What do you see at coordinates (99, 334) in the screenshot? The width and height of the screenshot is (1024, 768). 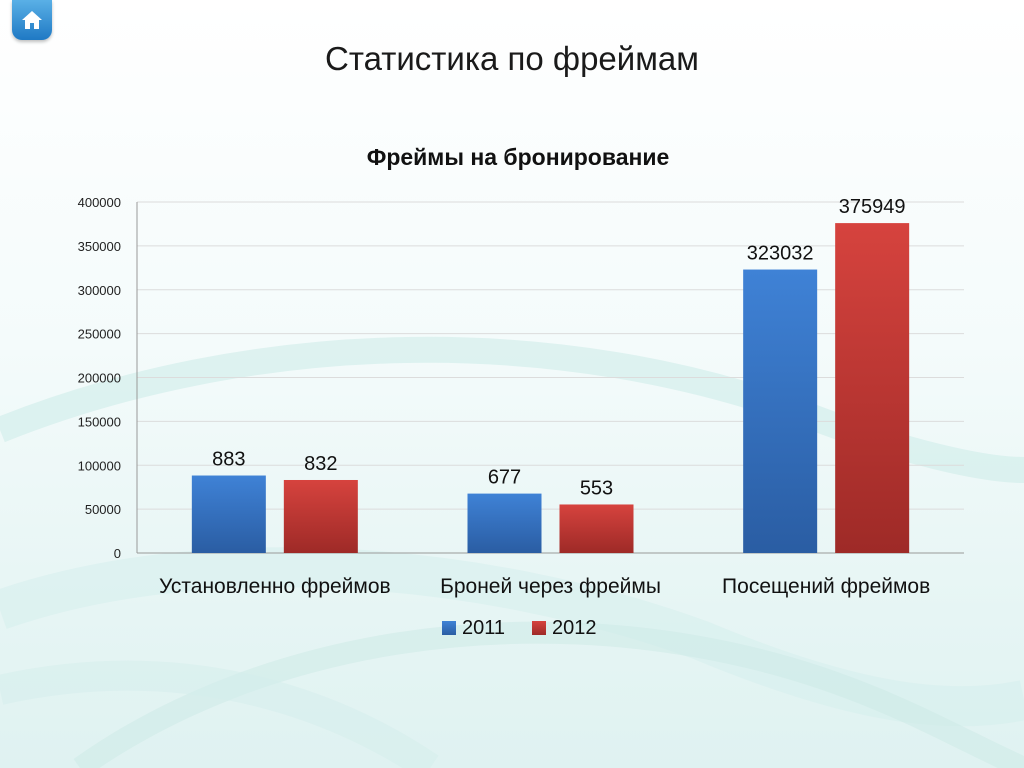 I see `y-tick-label: 250000` at bounding box center [99, 334].